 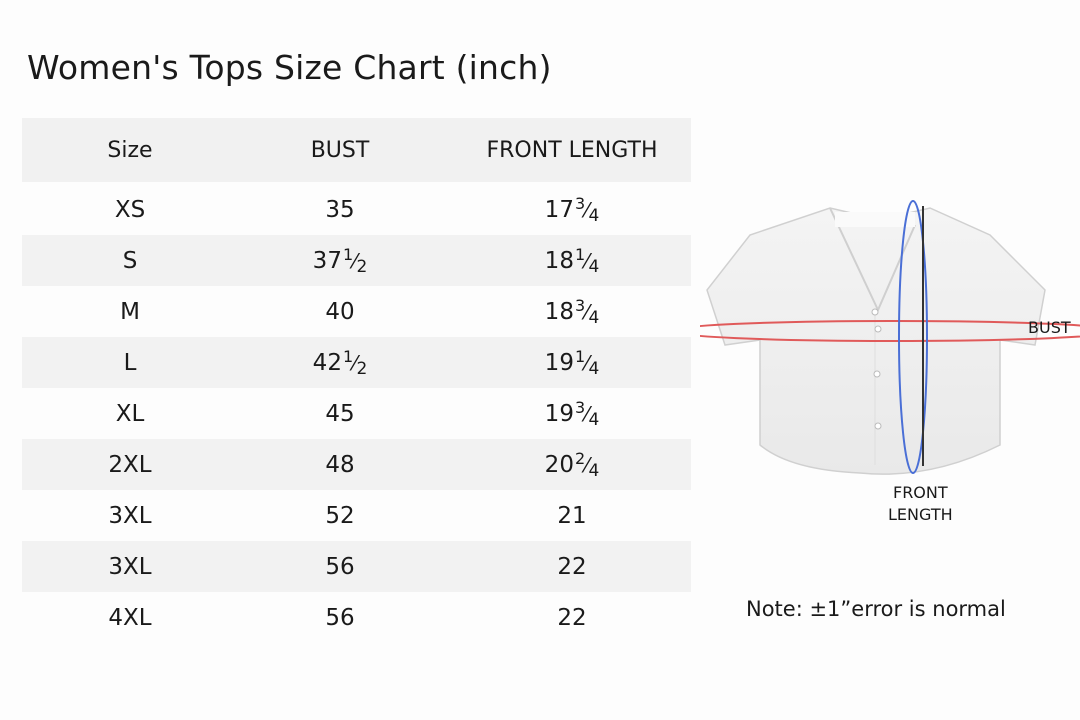 I want to click on front-length-cell: 191⁄4, so click(x=572, y=363).